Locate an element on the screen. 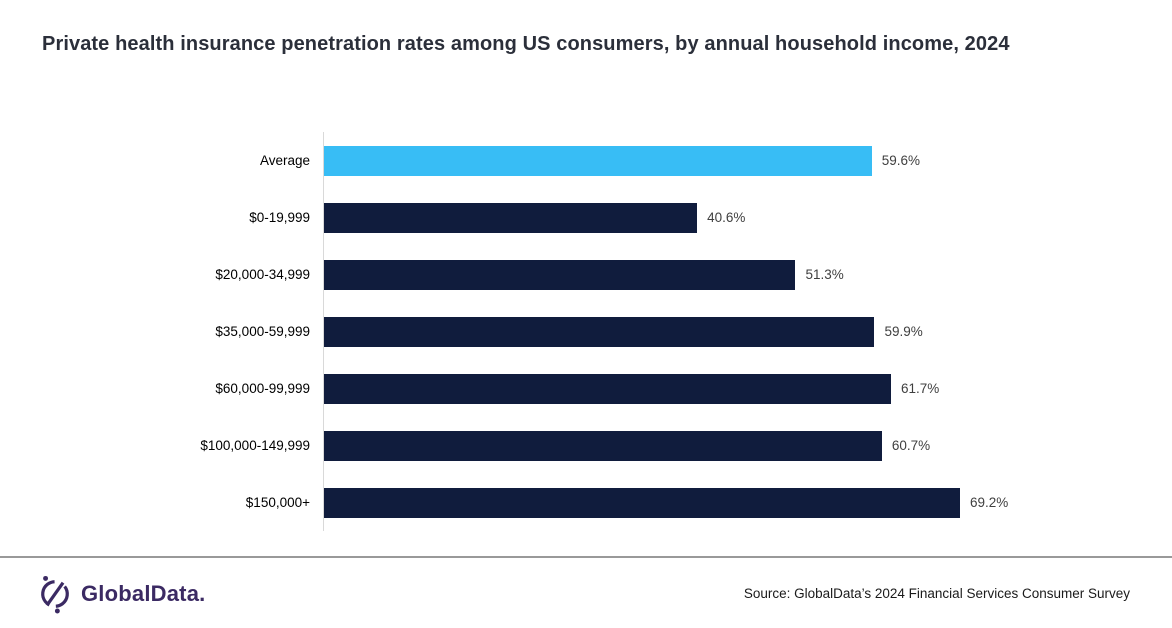 This screenshot has height=628, width=1172. globaldata-logo: GlobalData. is located at coordinates (121, 594).